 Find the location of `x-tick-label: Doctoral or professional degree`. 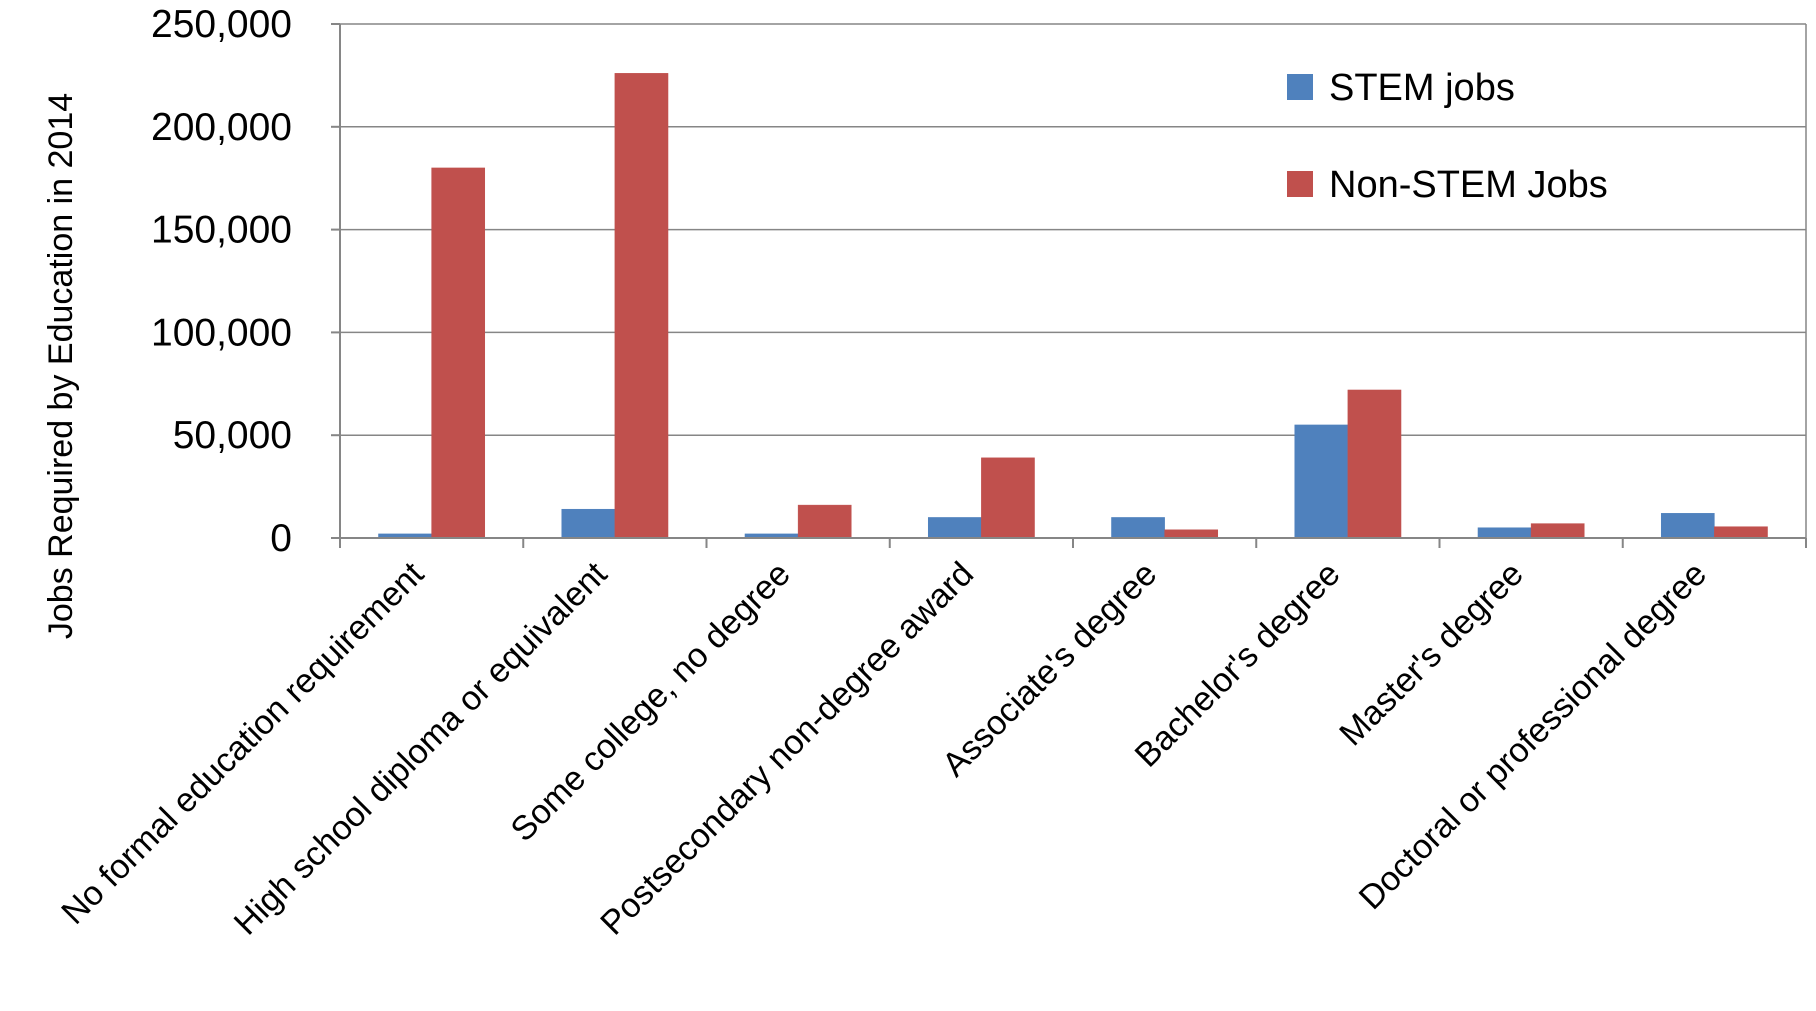

x-tick-label: Doctoral or professional degree is located at coordinates (1533, 736).